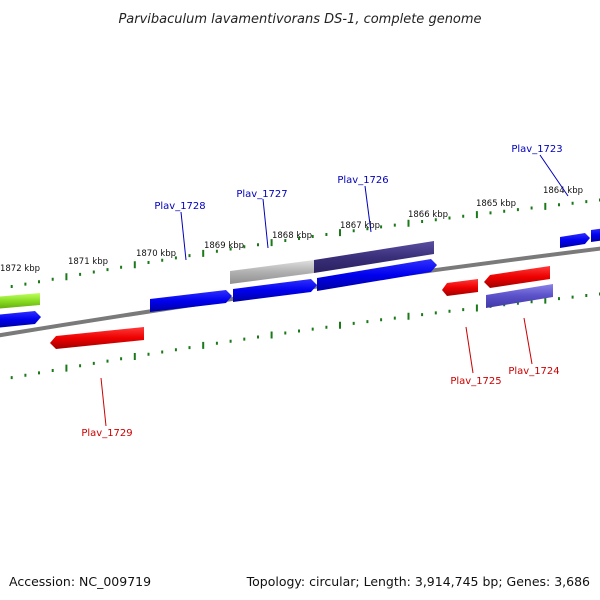 This screenshot has width=600, height=600. Describe the element at coordinates (374, 257) in the screenshot. I see `gene-highlight-navy` at that location.